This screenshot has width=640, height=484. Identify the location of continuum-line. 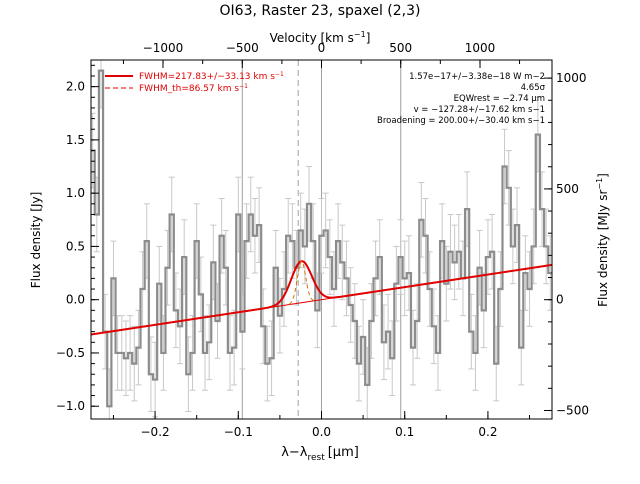
(321, 300).